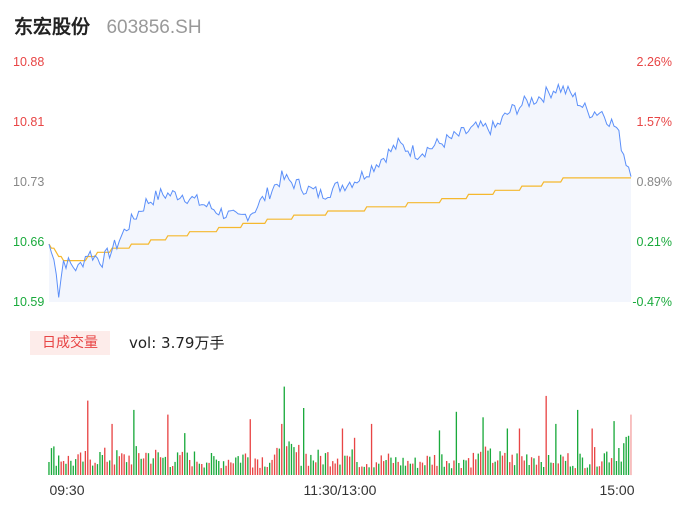 The height and width of the screenshot is (524, 686). I want to click on y-tick-left: 10.73, so click(28, 182).